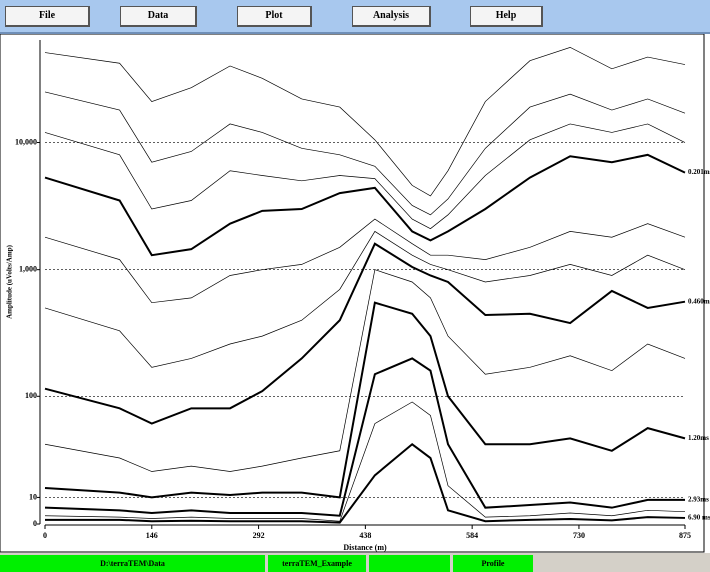 This screenshot has height=572, width=710. I want to click on series-label: 2.93ms, so click(698, 500).